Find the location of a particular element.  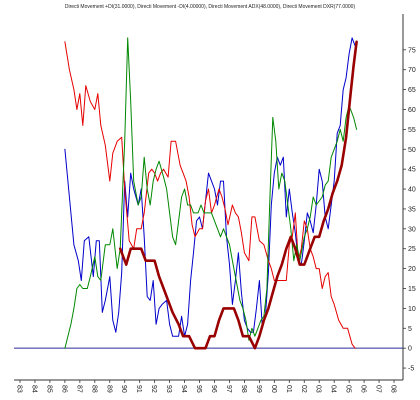

y-tick-label: 5 is located at coordinates (410, 329).